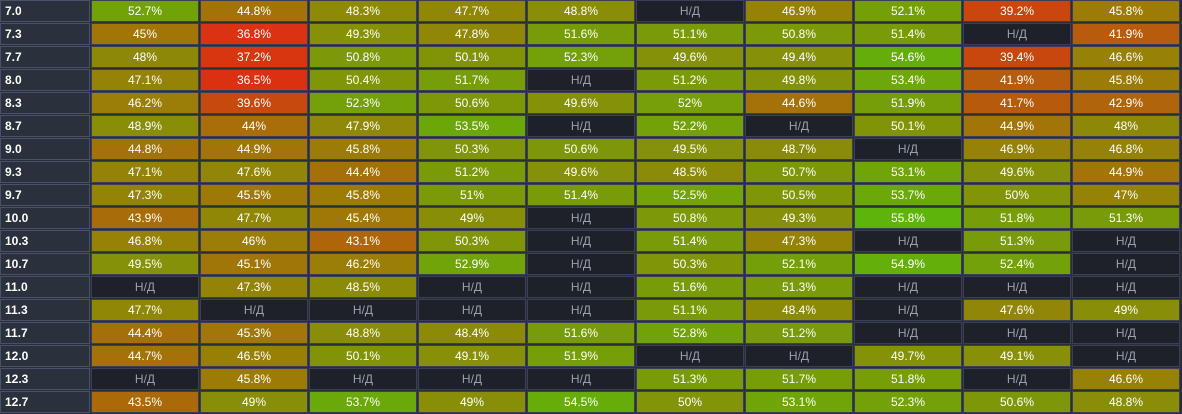 This screenshot has width=1182, height=414. What do you see at coordinates (363, 218) in the screenshot?
I see `heatmap-cell: 45.4%` at bounding box center [363, 218].